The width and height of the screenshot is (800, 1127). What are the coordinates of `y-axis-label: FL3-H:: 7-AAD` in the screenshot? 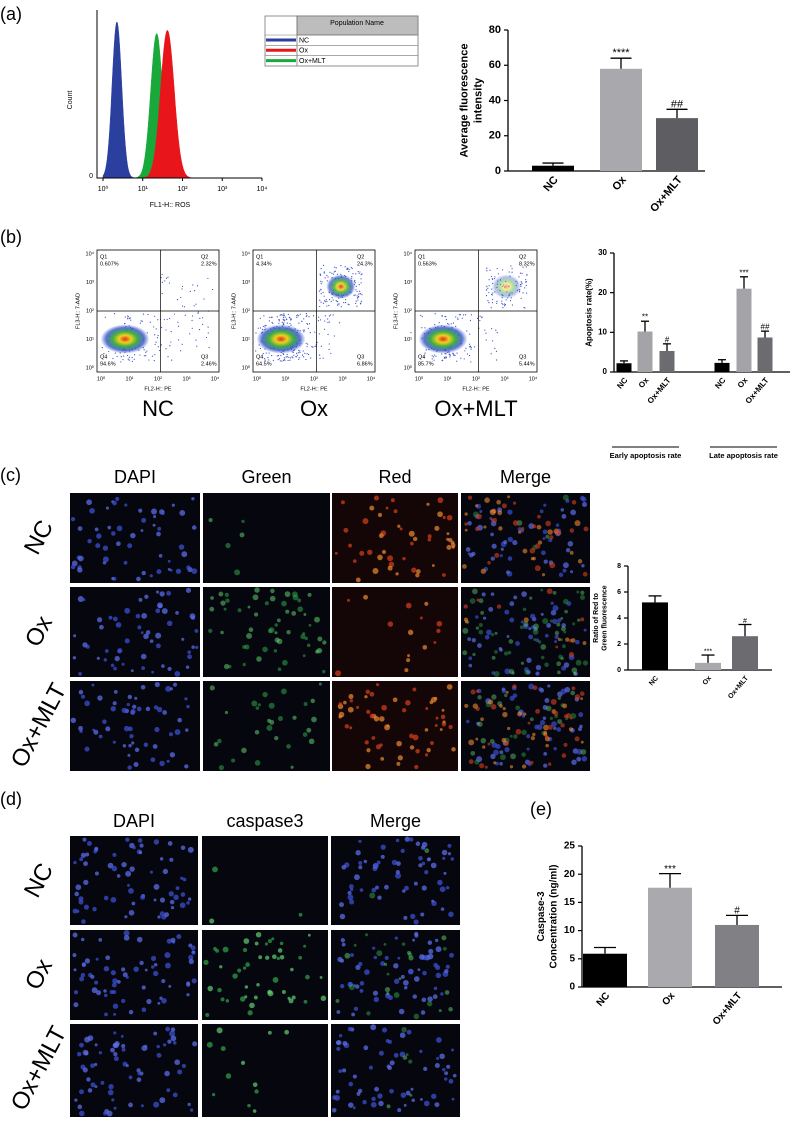 It's located at (234, 311).